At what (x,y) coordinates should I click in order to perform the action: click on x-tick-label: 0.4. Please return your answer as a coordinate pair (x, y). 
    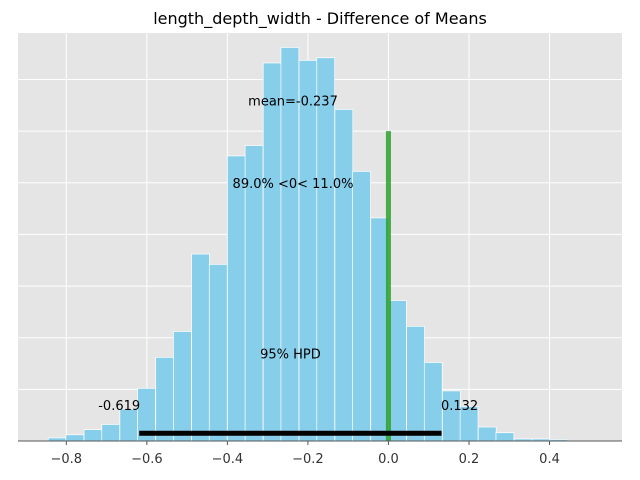
    Looking at the image, I should click on (549, 459).